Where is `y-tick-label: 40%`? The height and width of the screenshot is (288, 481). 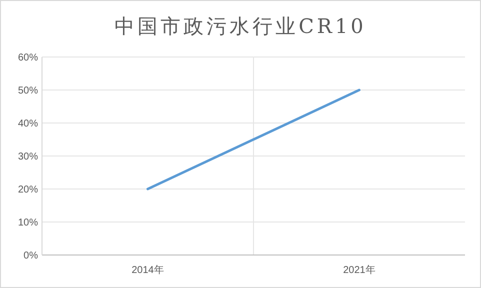 y-tick-label: 40% is located at coordinates (28, 124).